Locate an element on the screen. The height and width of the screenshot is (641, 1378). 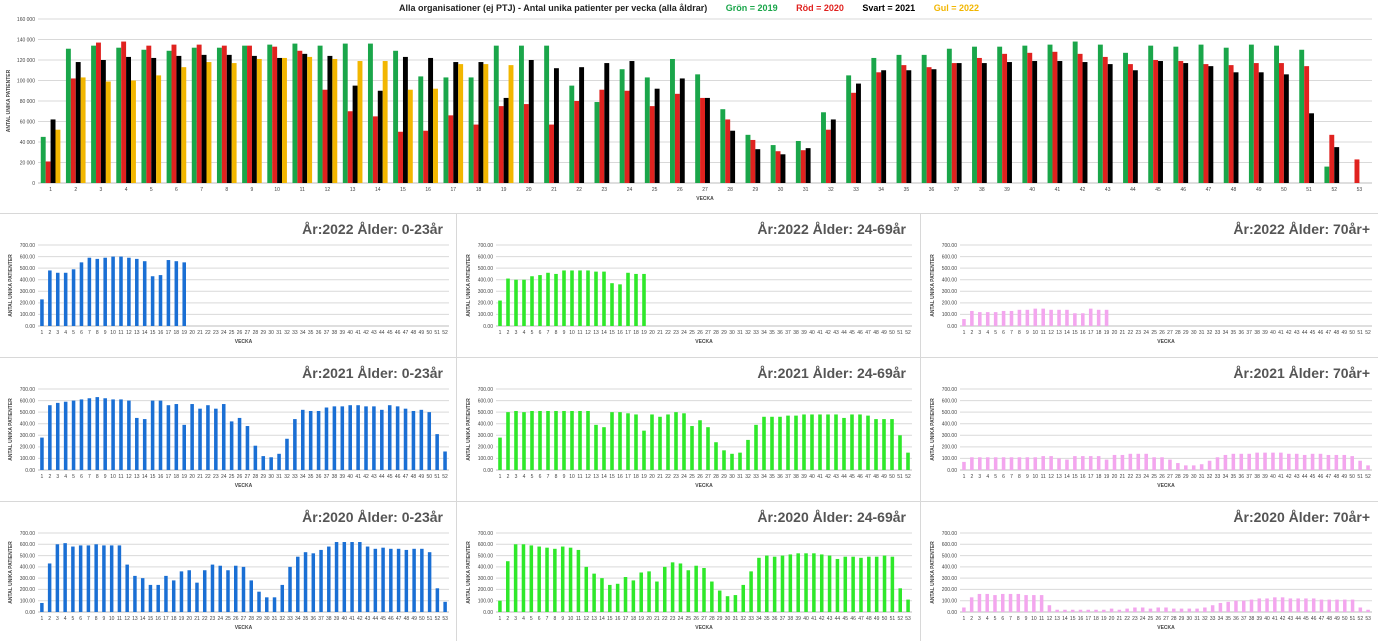
x-tick-label: 22 is located at coordinates (205, 619).